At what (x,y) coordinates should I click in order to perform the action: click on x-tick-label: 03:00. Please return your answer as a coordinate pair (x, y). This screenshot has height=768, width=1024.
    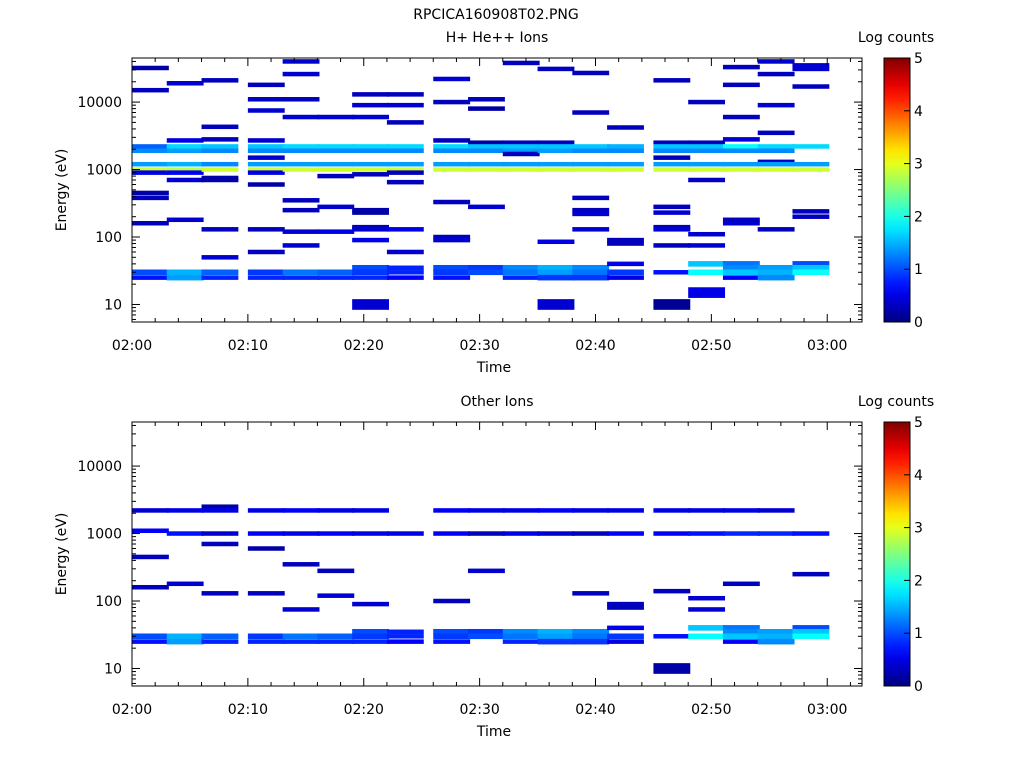
    Looking at the image, I should click on (827, 346).